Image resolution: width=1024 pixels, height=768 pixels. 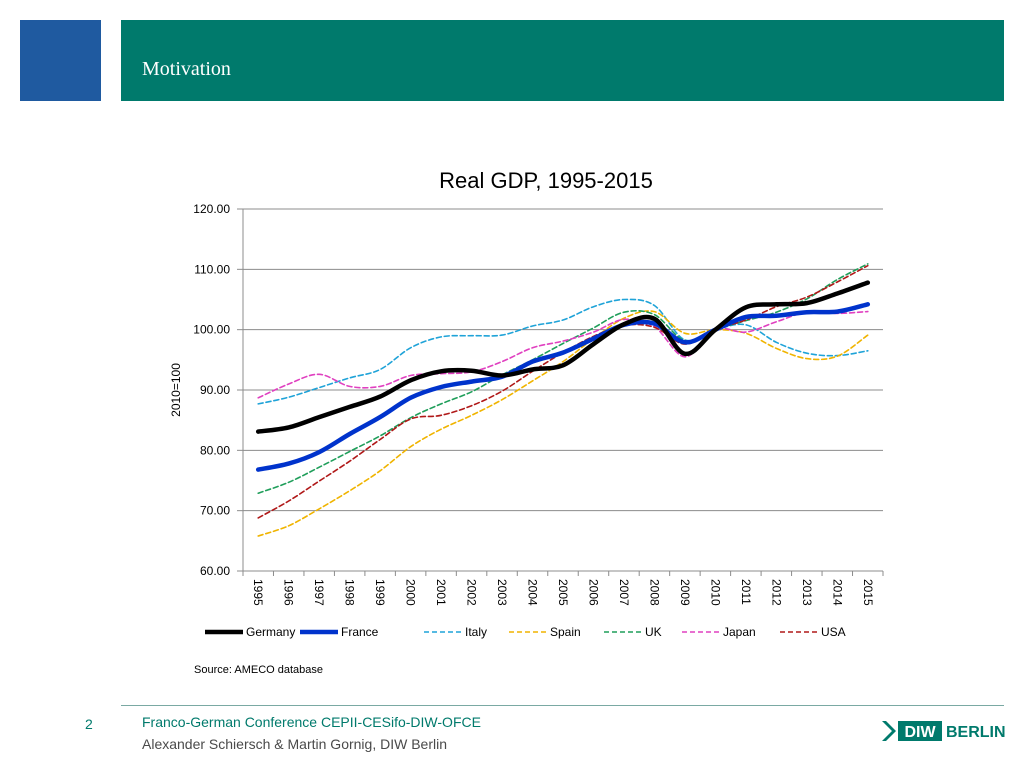 What do you see at coordinates (350, 592) in the screenshot?
I see `x-tick-label: 1998` at bounding box center [350, 592].